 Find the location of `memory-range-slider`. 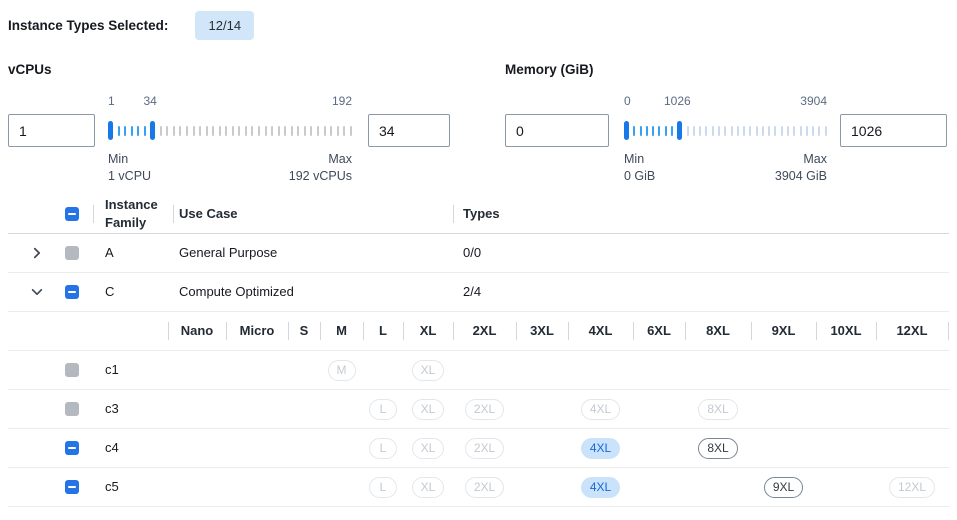

memory-range-slider is located at coordinates (725, 130).